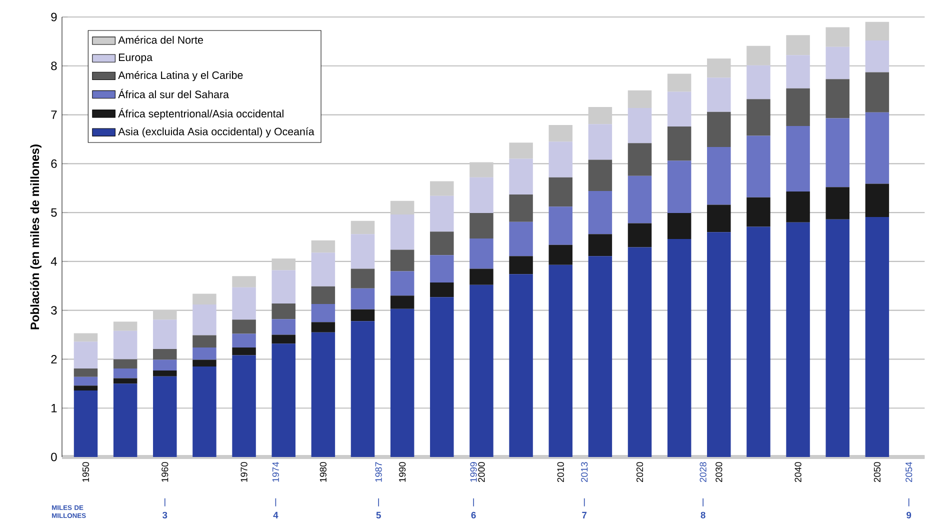  I want to click on x-tick-label: 1970, so click(244, 472).